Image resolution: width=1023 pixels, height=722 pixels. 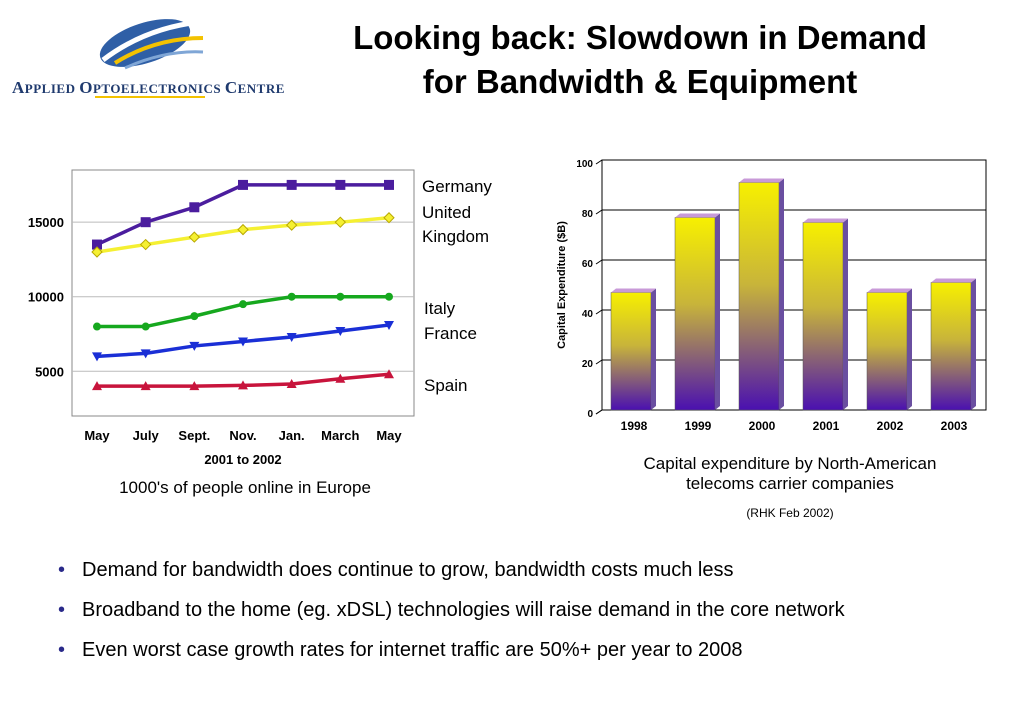 What do you see at coordinates (46, 222) in the screenshot?
I see `y-tick-label: 15000` at bounding box center [46, 222].